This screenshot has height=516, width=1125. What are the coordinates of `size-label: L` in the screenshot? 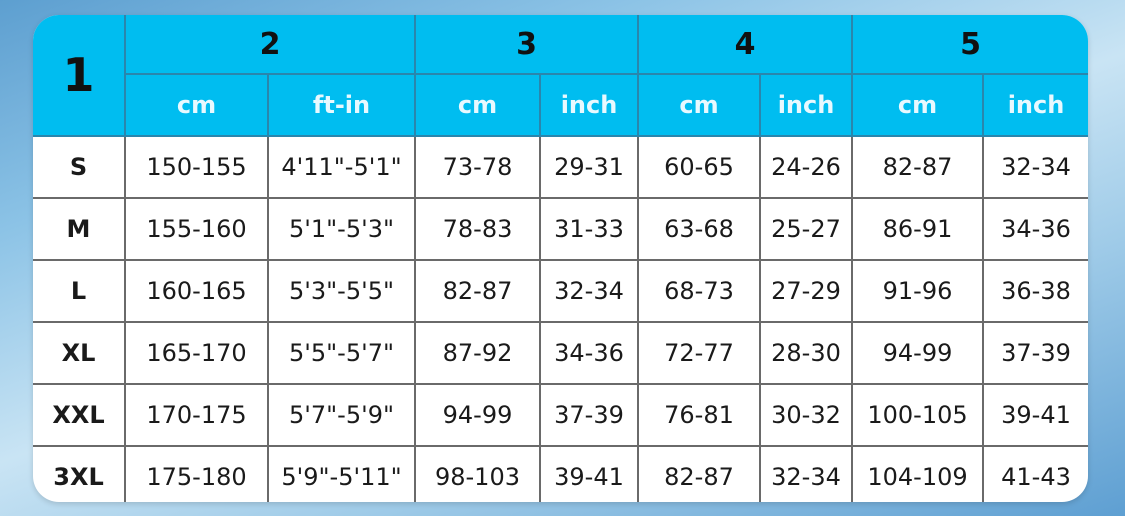 It's located at (79, 291).